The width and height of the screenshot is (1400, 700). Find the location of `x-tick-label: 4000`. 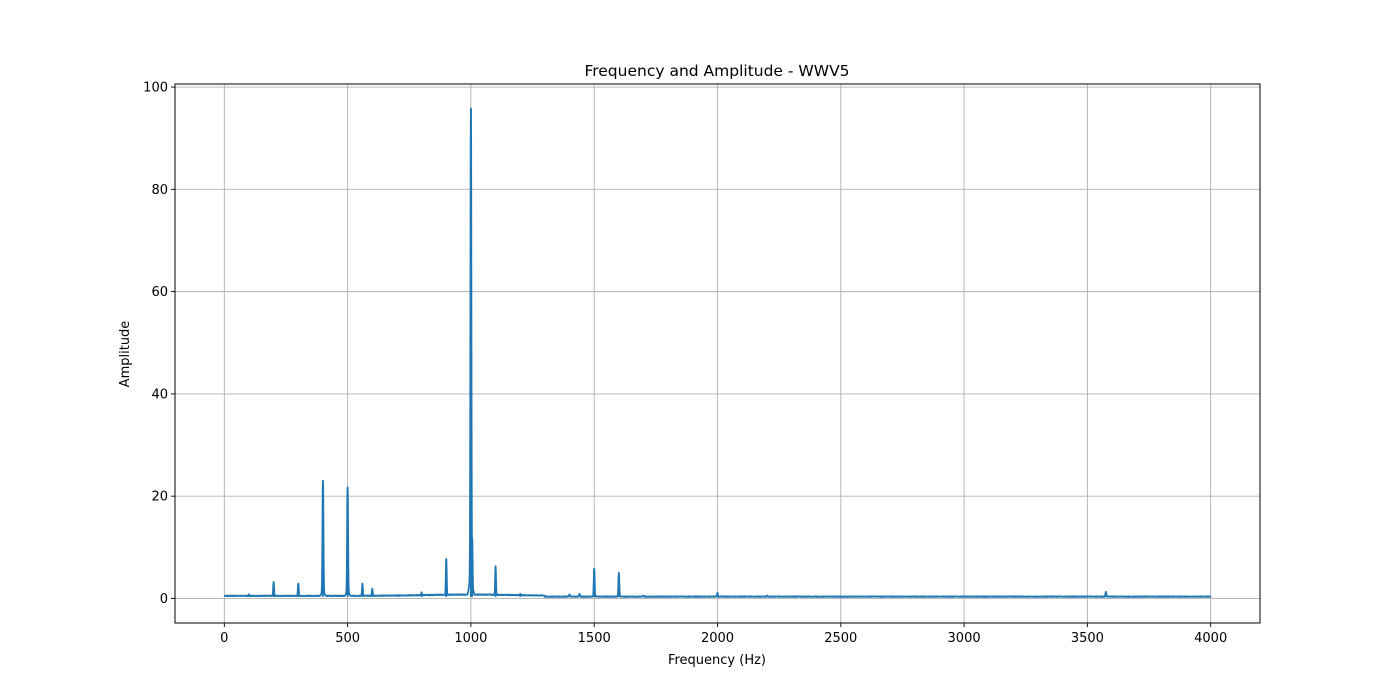

x-tick-label: 4000 is located at coordinates (1210, 638).